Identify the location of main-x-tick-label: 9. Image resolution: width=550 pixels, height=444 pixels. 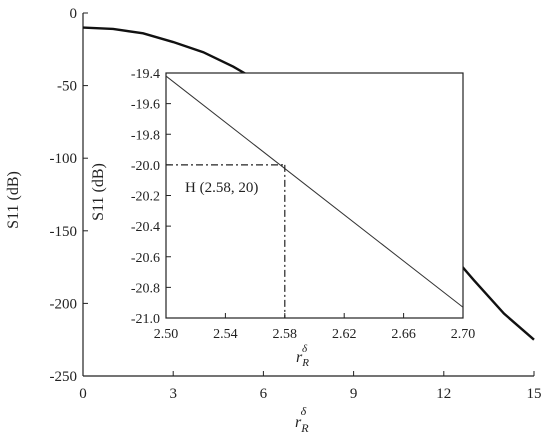
(354, 394).